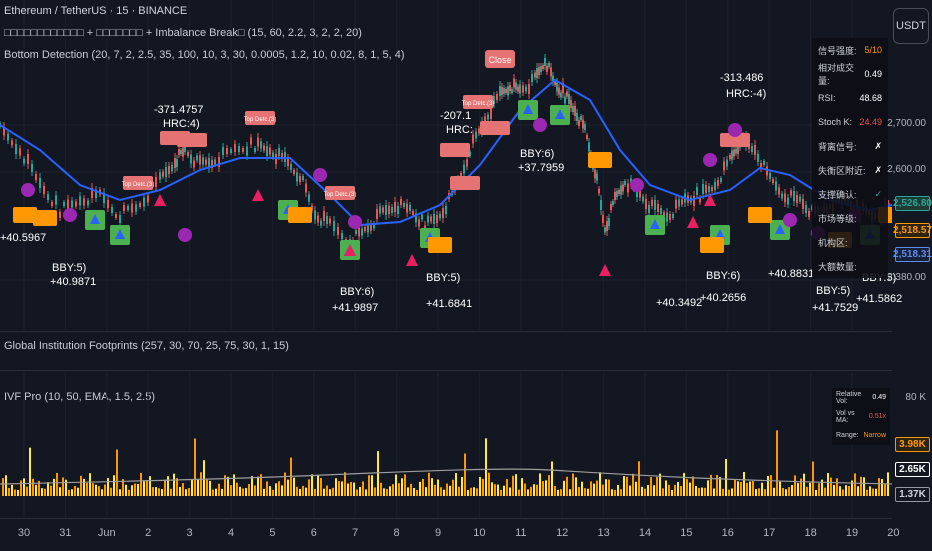  I want to click on time-label: 14, so click(645, 533).